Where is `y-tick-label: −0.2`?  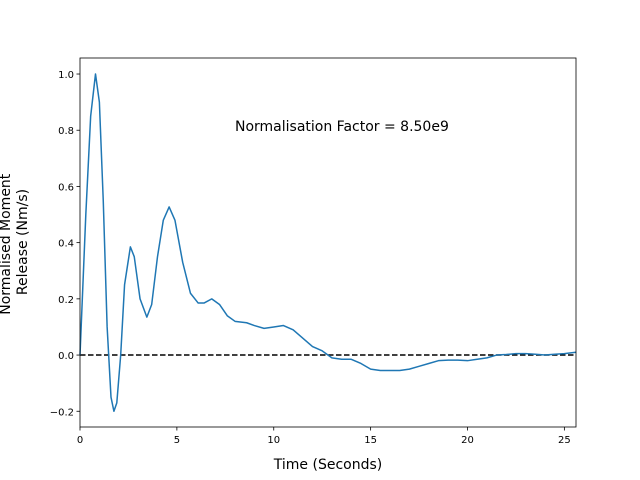
y-tick-label: −0.2 is located at coordinates (62, 412).